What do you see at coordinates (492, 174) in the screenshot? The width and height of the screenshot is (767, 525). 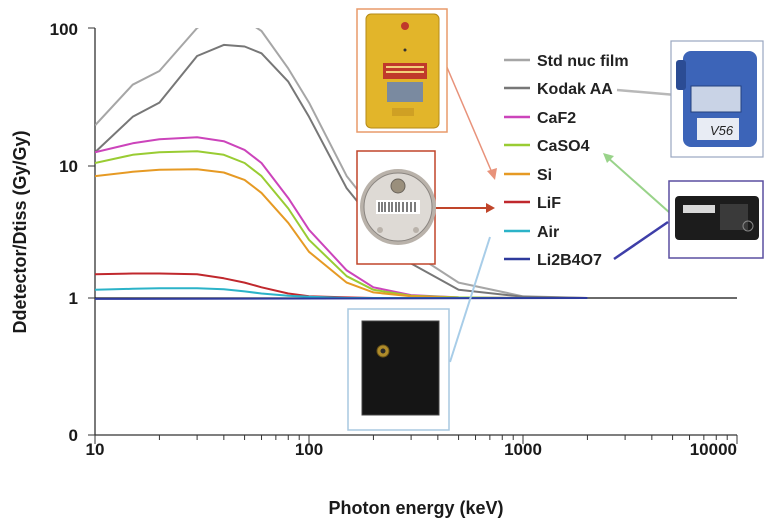 I see `arrowhead-std-film` at bounding box center [492, 174].